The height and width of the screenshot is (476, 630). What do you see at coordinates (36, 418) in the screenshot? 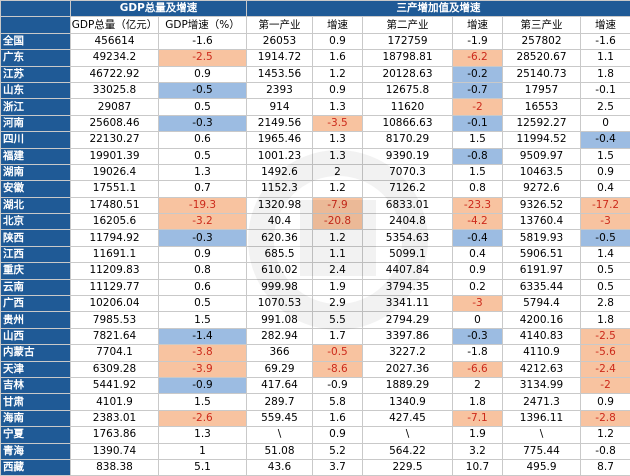
I see `province-name: 海南` at bounding box center [36, 418].